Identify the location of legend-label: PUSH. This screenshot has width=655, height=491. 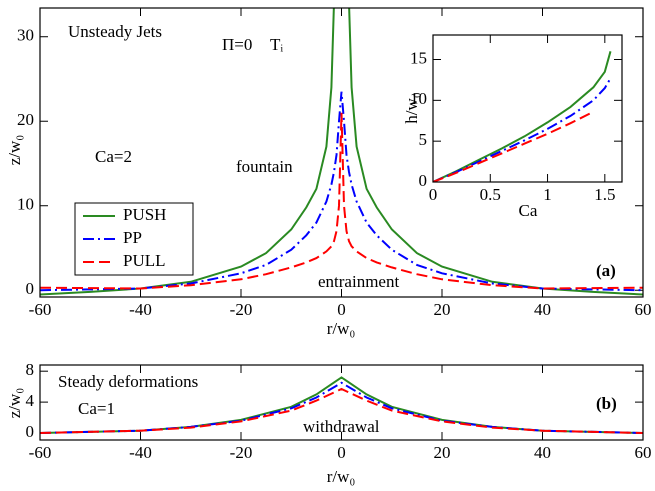
(144, 214).